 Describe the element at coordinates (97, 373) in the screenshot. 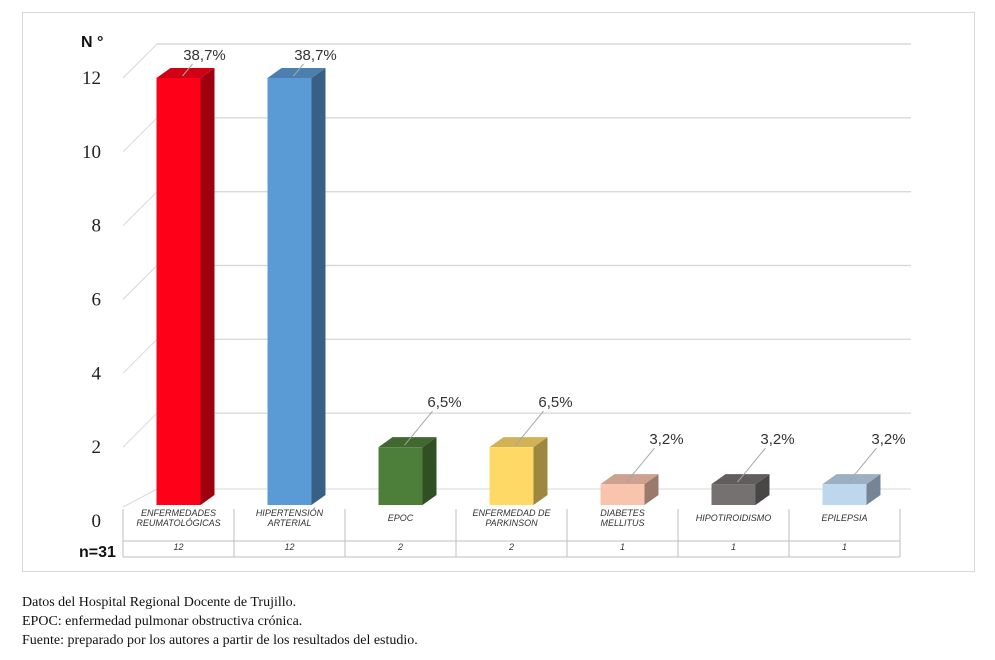

I see `y-tick-label: 4` at that location.